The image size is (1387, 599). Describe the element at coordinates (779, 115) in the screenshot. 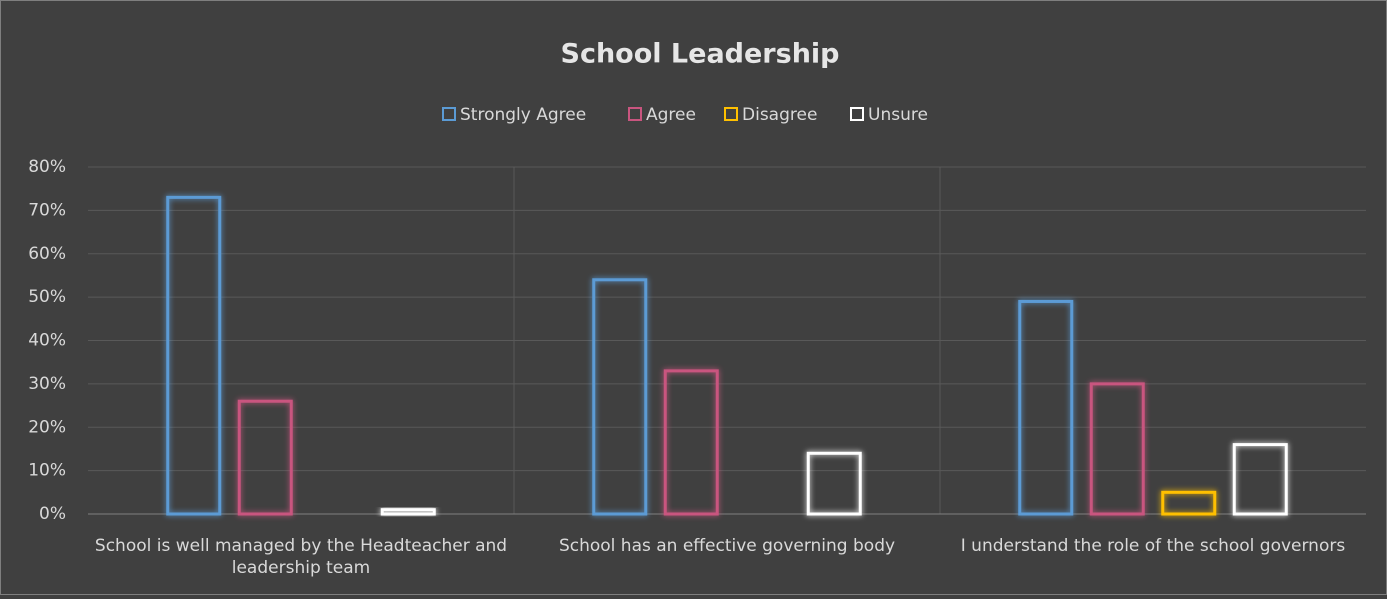

I see `legend-label: Disagree` at that location.